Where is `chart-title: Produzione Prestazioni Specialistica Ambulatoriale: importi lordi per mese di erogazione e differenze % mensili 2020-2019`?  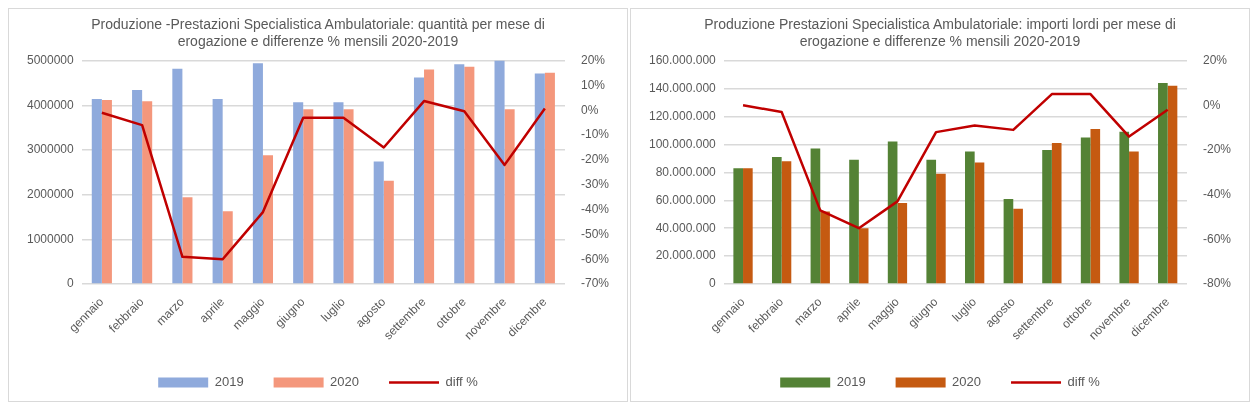 chart-title: Produzione Prestazioni Specialistica Ambulatoriale: importi lordi per mese di erogazione e differenze % mensili 2020-2019 is located at coordinates (940, 33).